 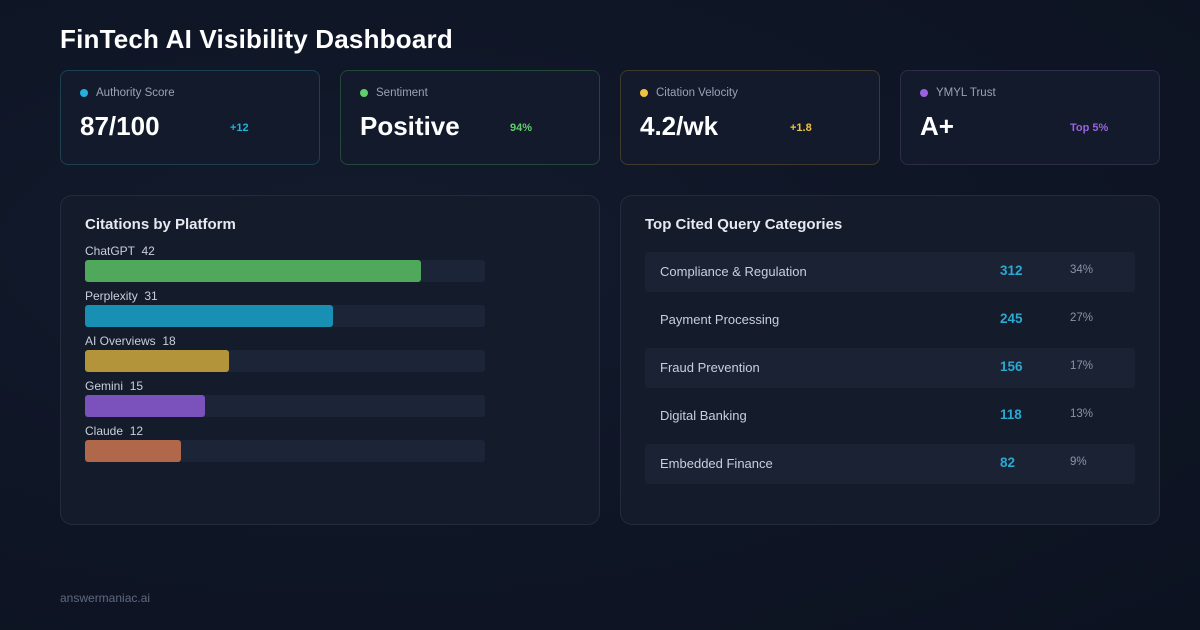 What do you see at coordinates (716, 463) in the screenshot?
I see `query-name: Embedded Finance` at bounding box center [716, 463].